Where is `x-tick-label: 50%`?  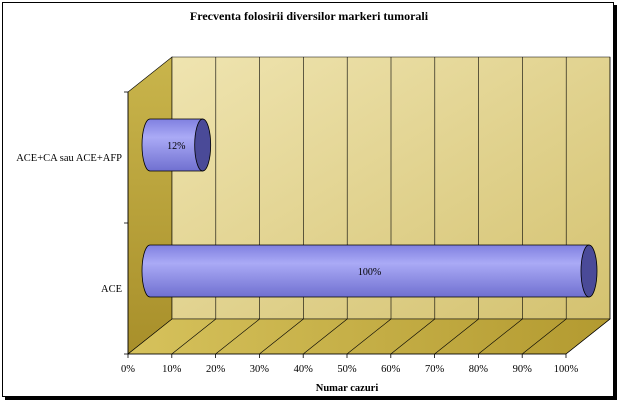
x-tick-label: 50% is located at coordinates (347, 369).